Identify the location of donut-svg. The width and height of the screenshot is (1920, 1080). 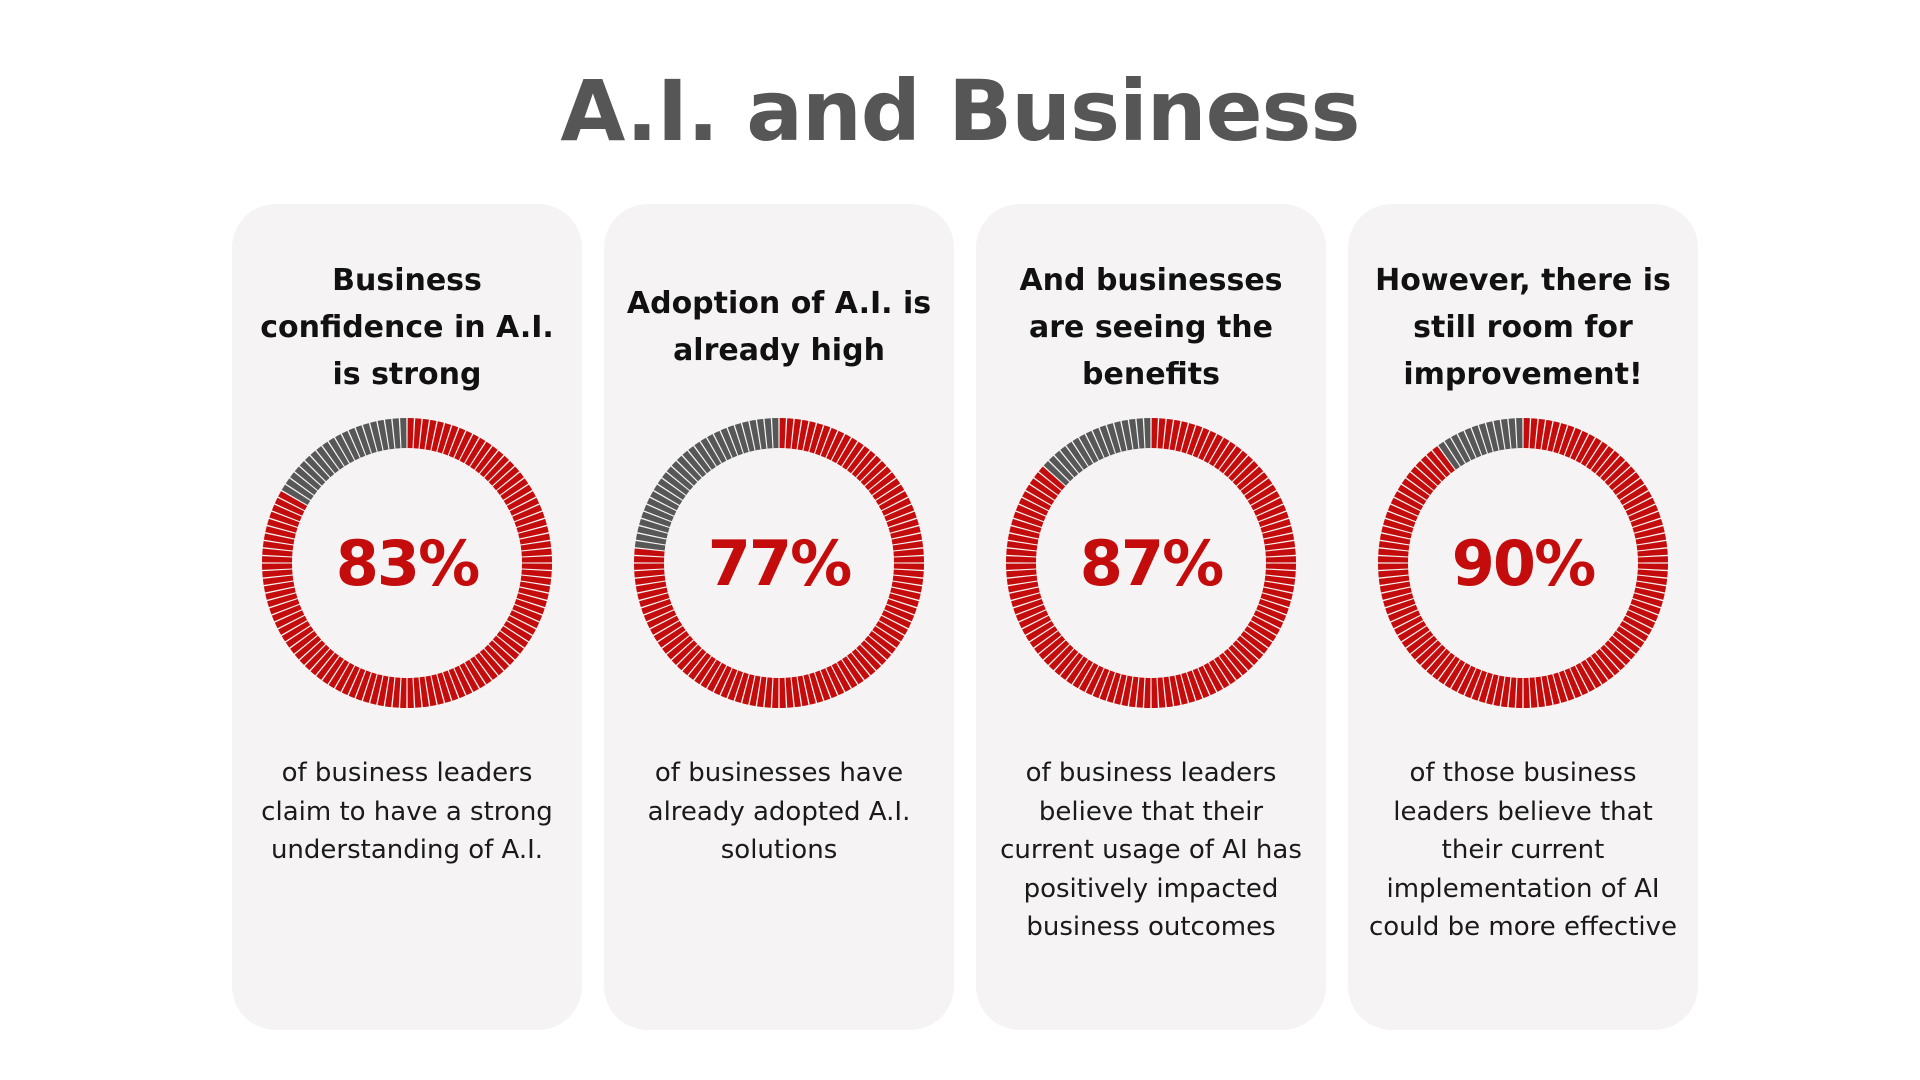
(1151, 563).